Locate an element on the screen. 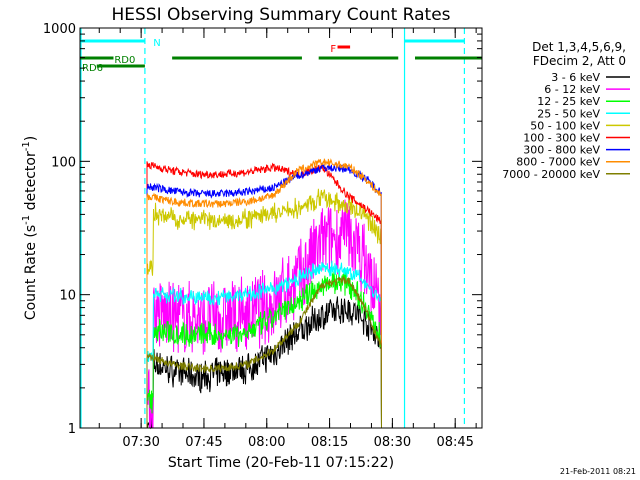 The height and width of the screenshot is (480, 640). flag-label: RD0 is located at coordinates (124, 60).